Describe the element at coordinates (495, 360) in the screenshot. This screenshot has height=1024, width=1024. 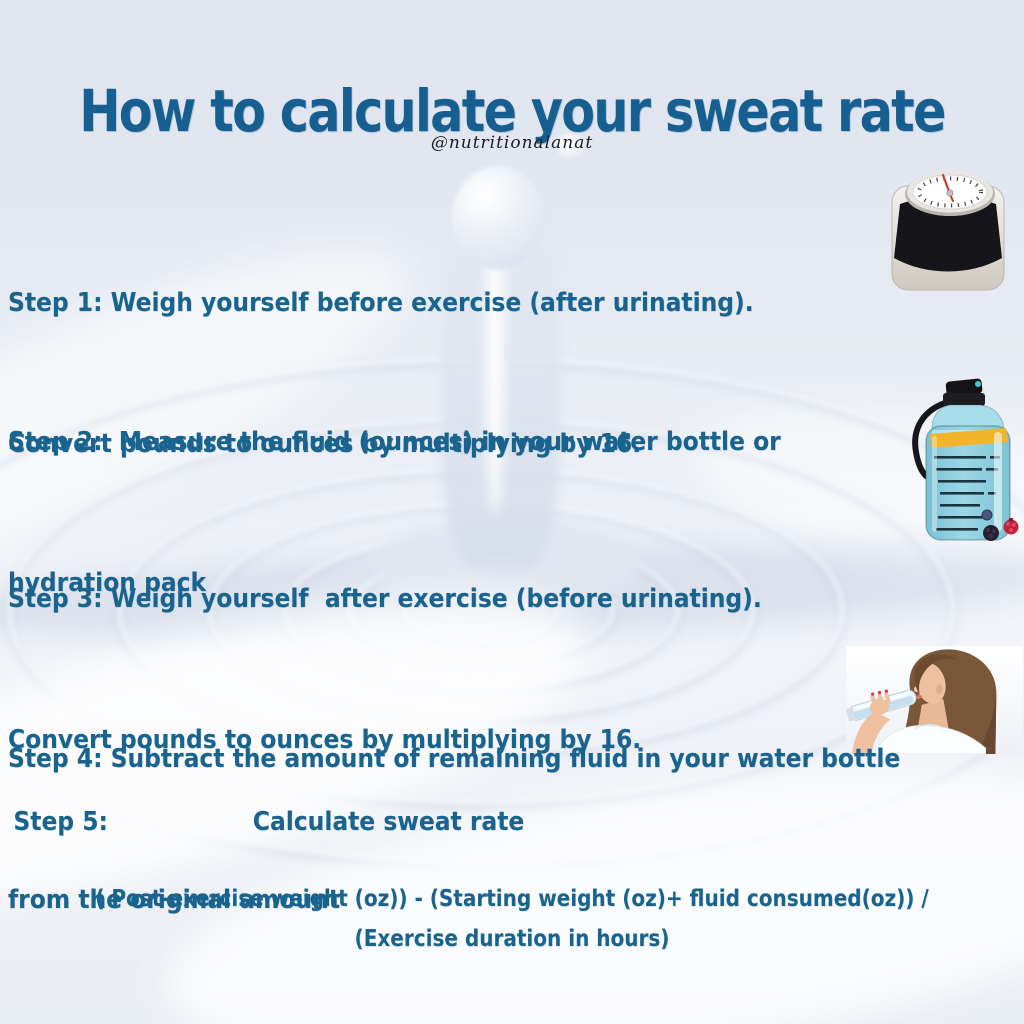
I see `water-column-highlight` at that location.